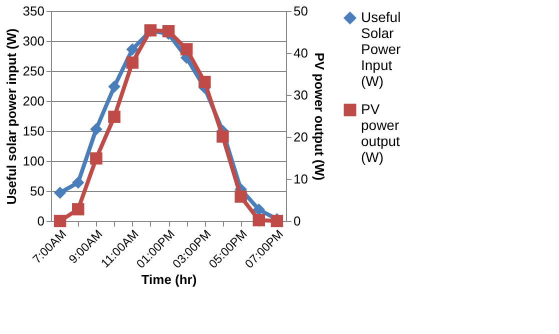 The image size is (559, 334). I want to click on y2-tick-label: 30, so click(301, 95).